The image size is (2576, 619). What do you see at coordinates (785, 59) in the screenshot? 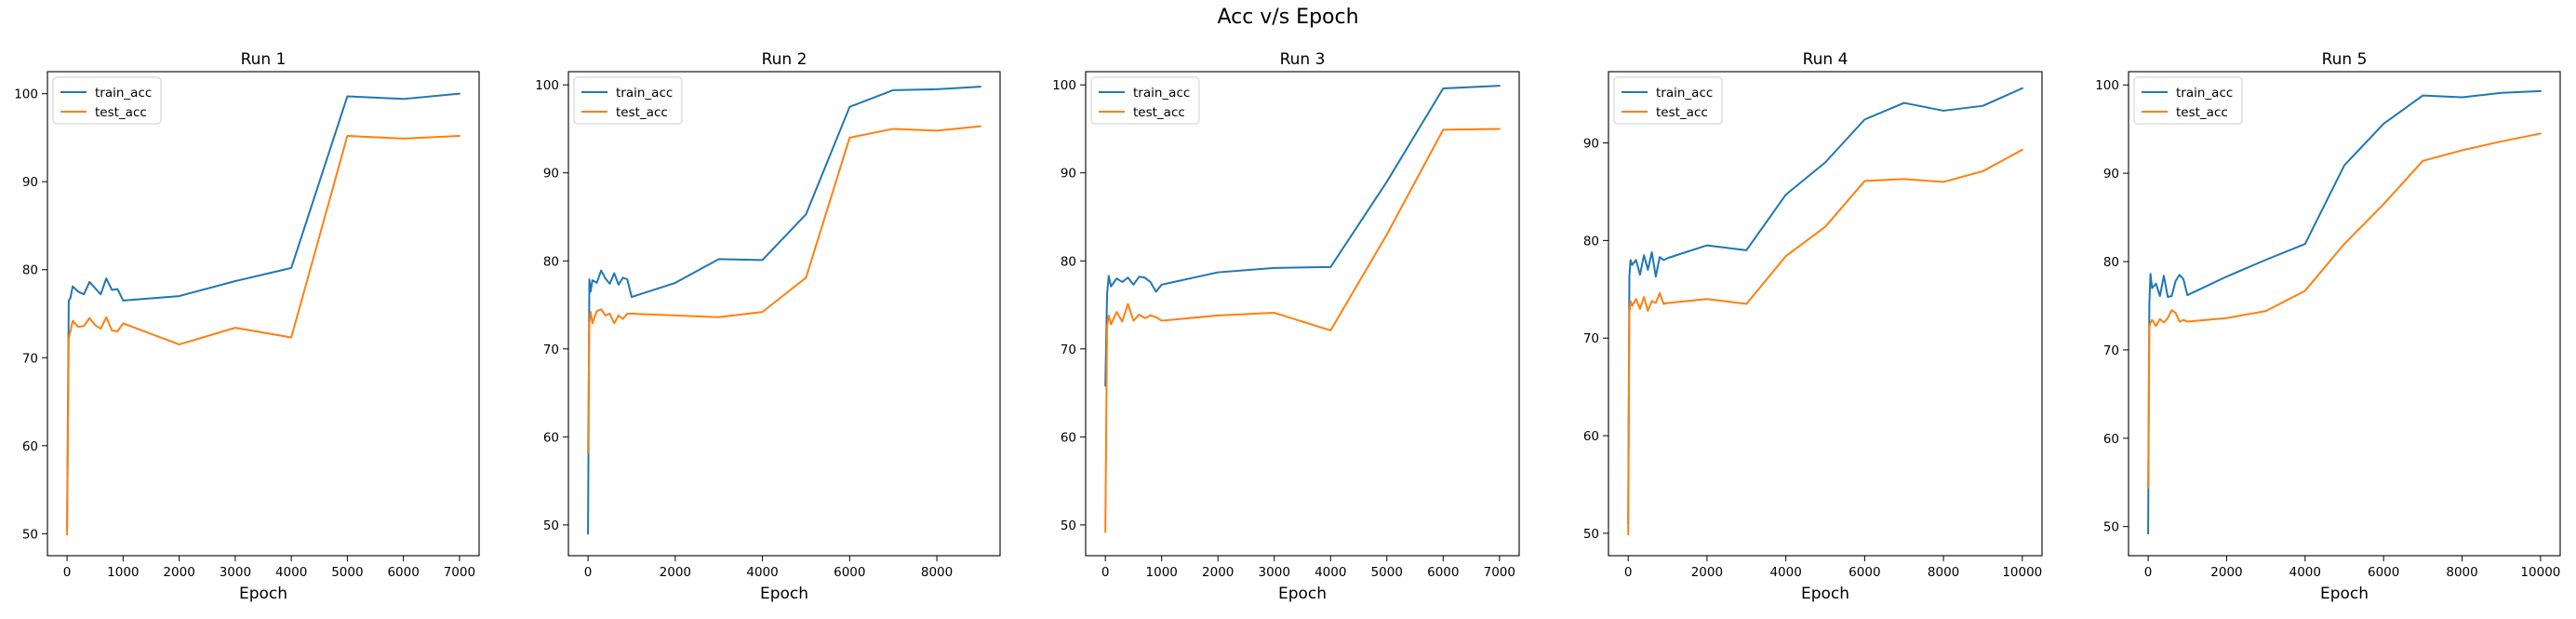
I see `subplot-title: Run 2` at bounding box center [785, 59].